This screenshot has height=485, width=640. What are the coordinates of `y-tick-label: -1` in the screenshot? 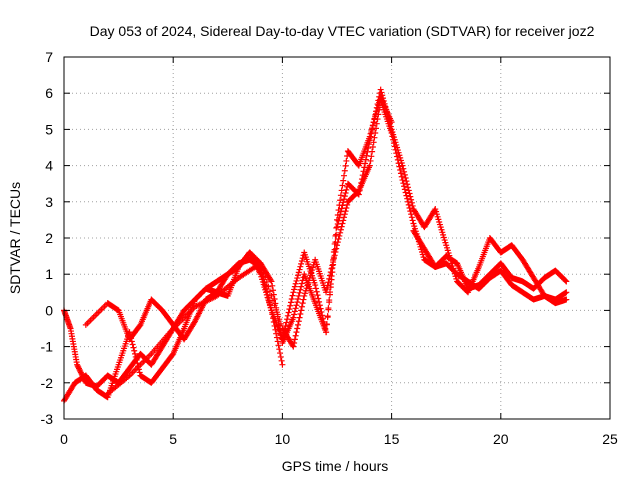 It's located at (47, 347).